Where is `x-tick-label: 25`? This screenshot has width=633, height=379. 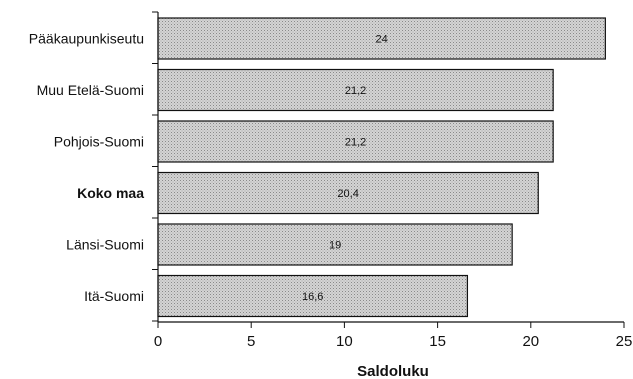
x-tick-label: 25 is located at coordinates (624, 341).